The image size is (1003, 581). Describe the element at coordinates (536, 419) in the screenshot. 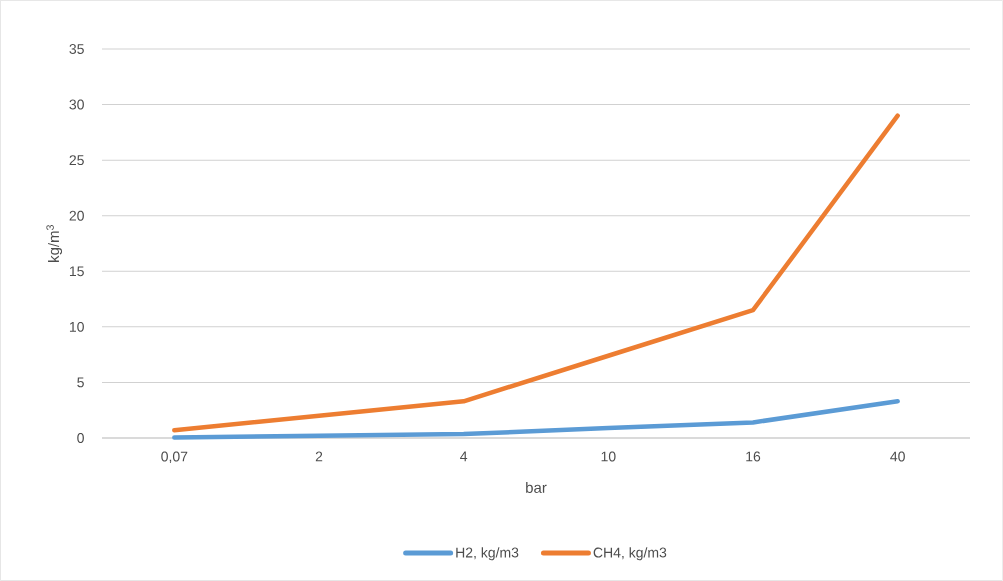

I see `line-series` at that location.